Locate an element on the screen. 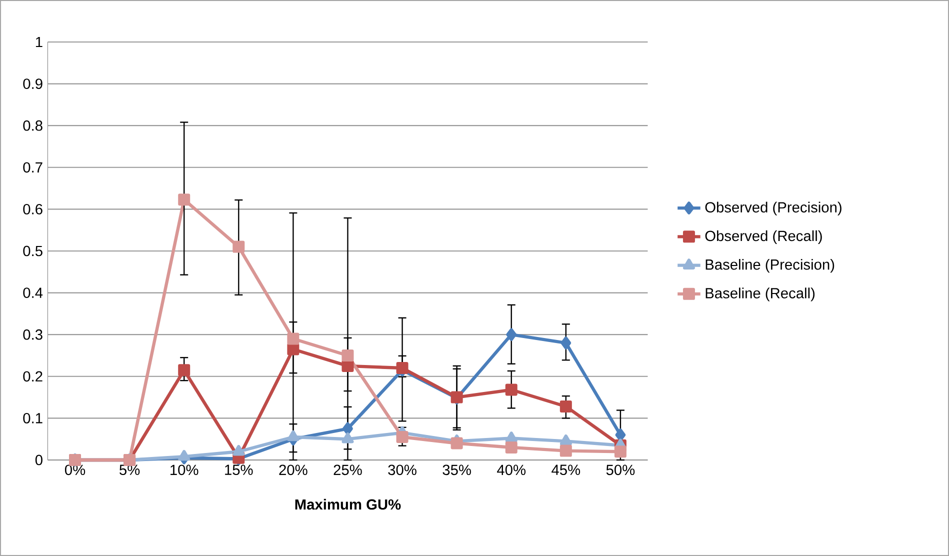 The image size is (949, 556). legend-label: Baseline (Recall) is located at coordinates (760, 295).